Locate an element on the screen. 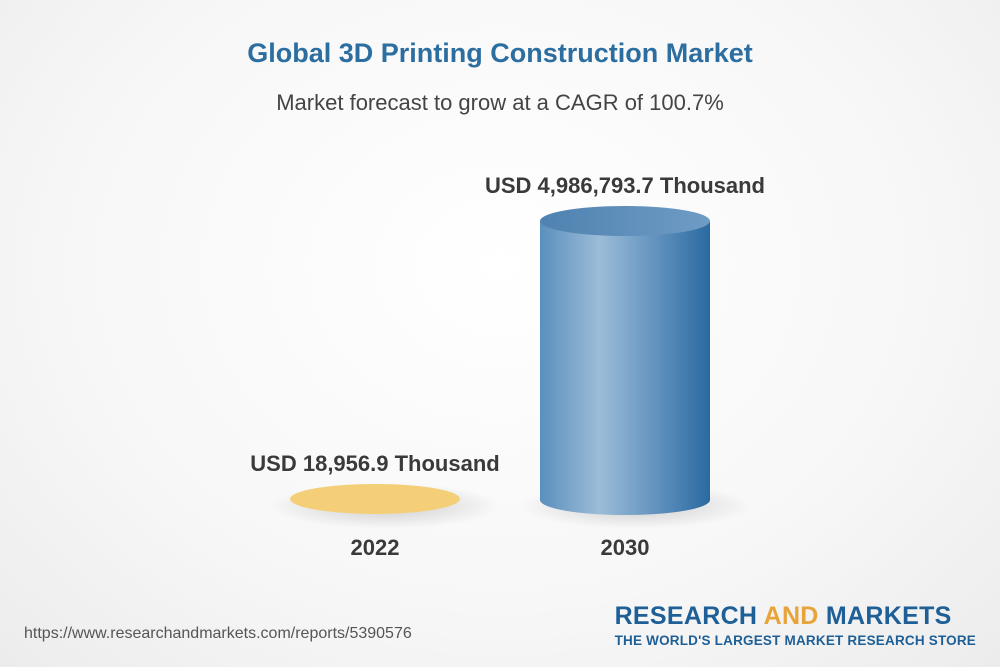 This screenshot has width=1000, height=667. data-label: USD 18,956.9 Thousand is located at coordinates (374, 463).